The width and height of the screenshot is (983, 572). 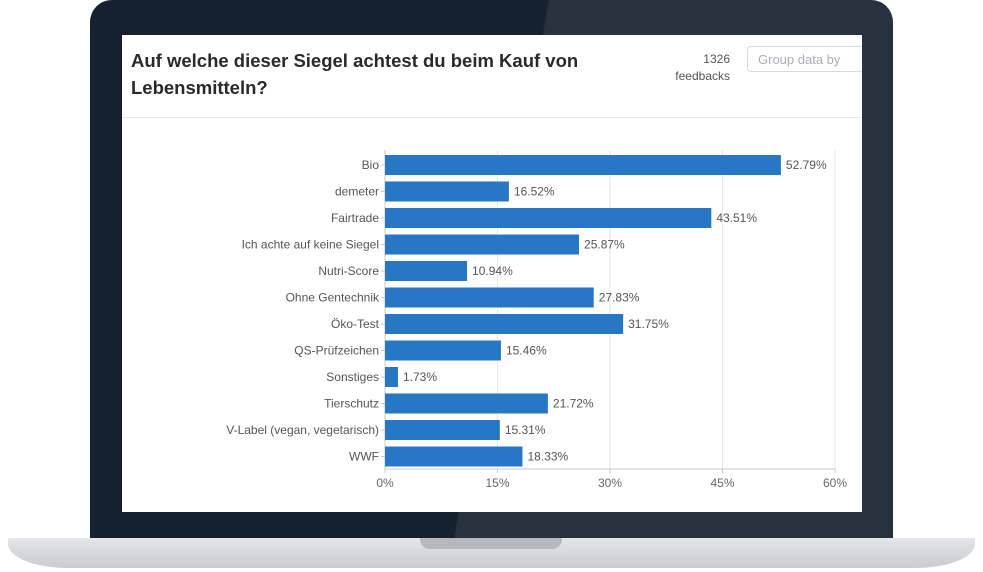 I want to click on data-label: 43.51%, so click(x=736, y=218).